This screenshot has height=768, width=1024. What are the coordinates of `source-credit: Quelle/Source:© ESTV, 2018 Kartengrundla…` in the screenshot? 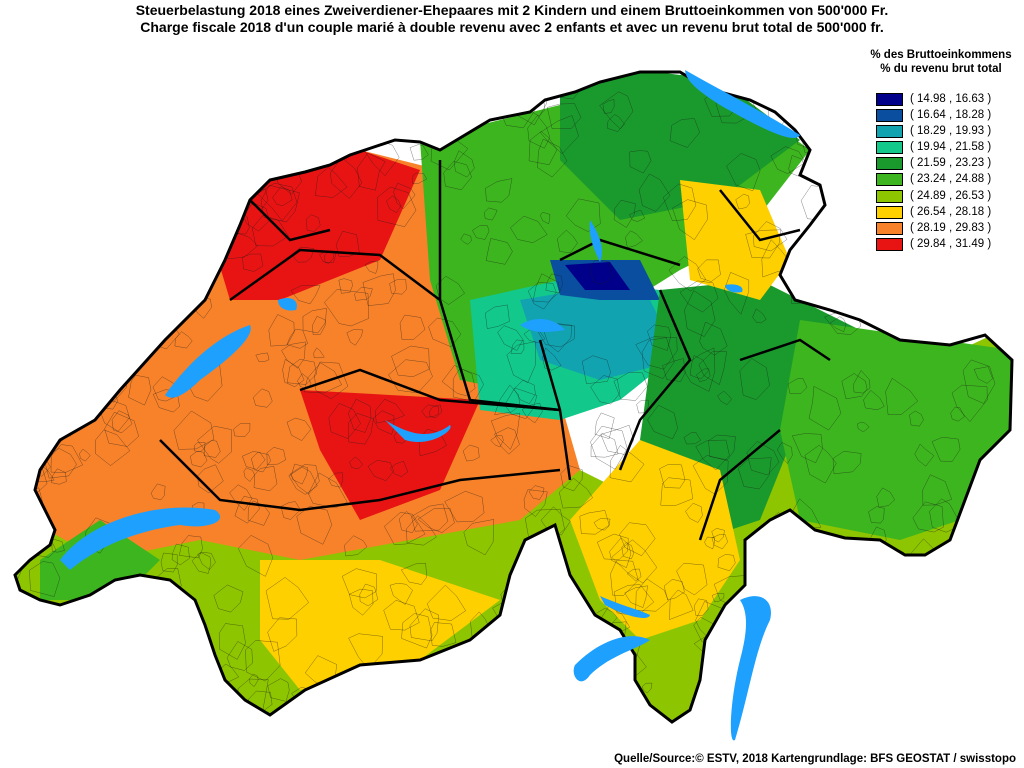 It's located at (815, 759).